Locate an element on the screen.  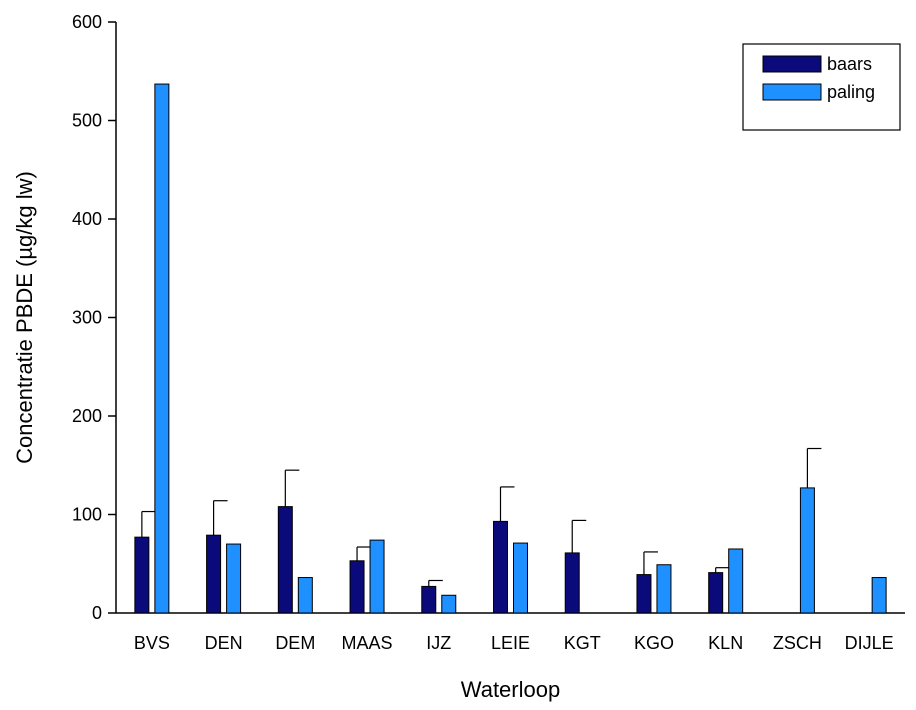
y-tick-label: 100 is located at coordinates (87, 515).